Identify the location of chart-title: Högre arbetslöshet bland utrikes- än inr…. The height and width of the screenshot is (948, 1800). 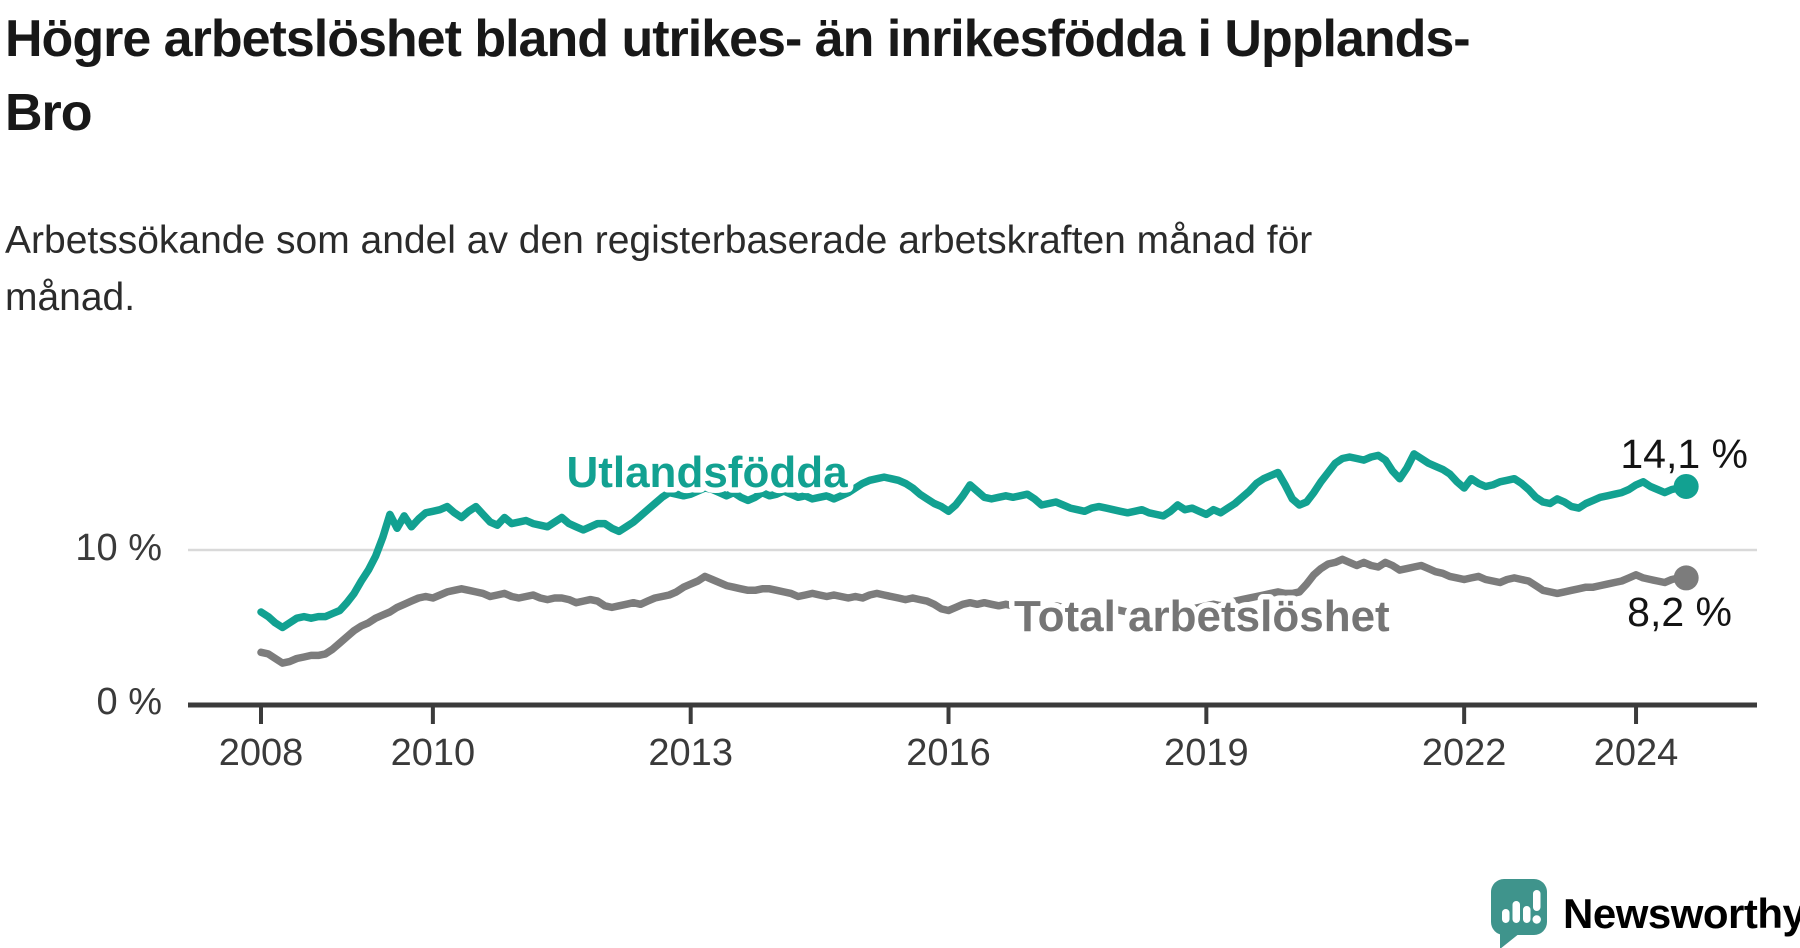
(738, 76).